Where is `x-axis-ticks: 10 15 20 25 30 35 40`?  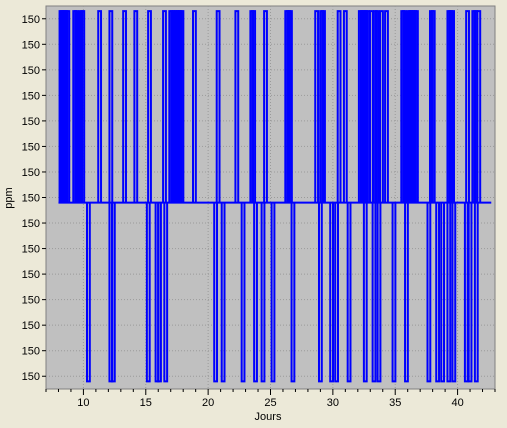
x-axis-ticks: 10 15 20 25 30 35 40 is located at coordinates (270, 399).